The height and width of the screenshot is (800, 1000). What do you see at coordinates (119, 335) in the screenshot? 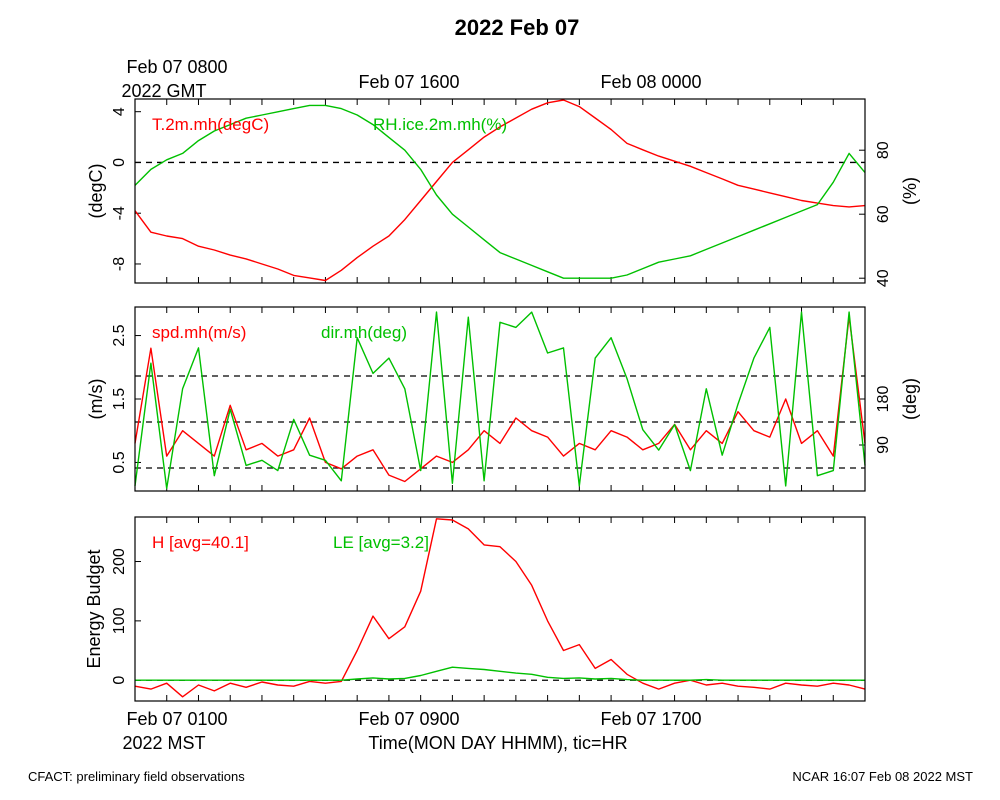
I see `y-tick-label-left-1-0: 2.5` at bounding box center [119, 335].